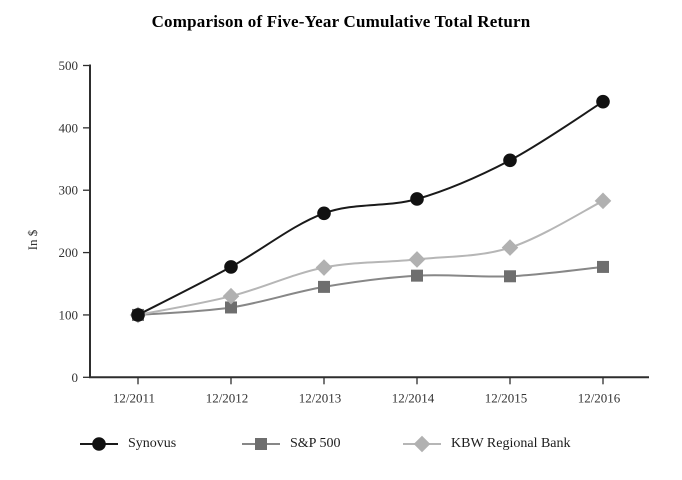 The height and width of the screenshot is (480, 682). What do you see at coordinates (134, 397) in the screenshot?
I see `x-tick-label: 12/2011` at bounding box center [134, 397].